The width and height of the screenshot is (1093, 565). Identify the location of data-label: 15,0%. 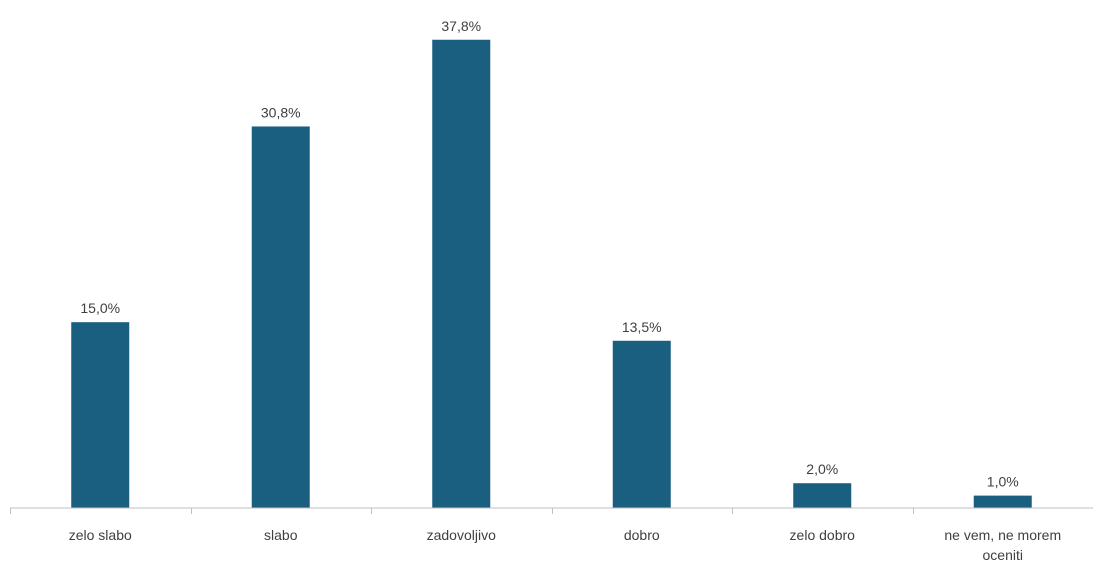
(100, 308).